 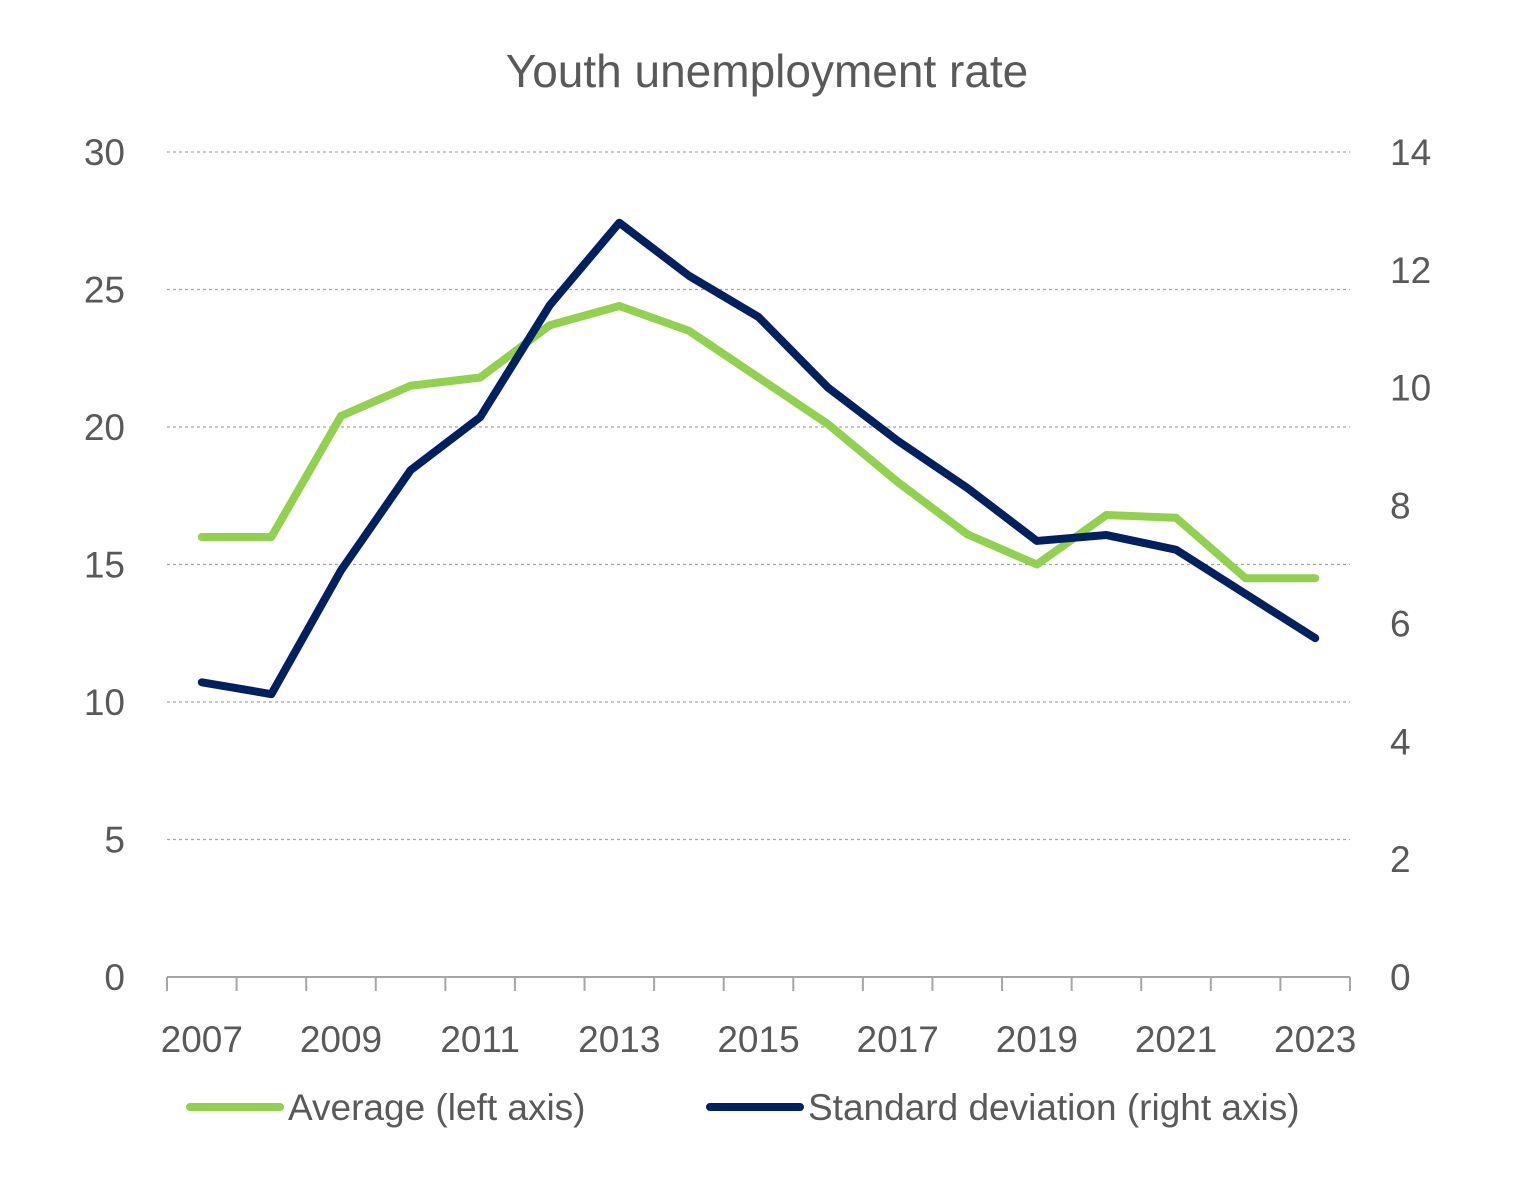 What do you see at coordinates (1410, 270) in the screenshot?
I see `y-right-tick-label: 12` at bounding box center [1410, 270].